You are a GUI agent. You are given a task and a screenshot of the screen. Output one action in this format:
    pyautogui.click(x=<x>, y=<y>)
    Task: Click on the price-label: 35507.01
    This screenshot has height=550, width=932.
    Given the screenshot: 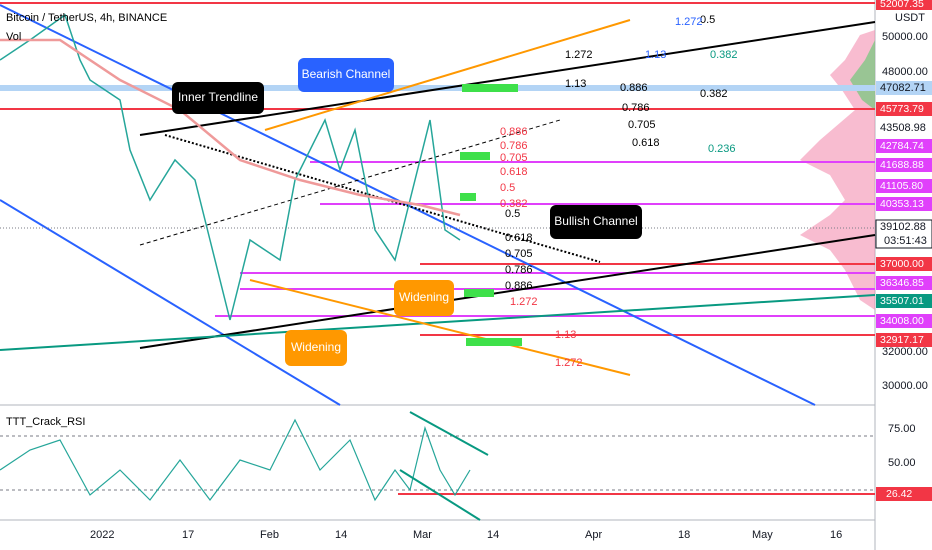 What is the action you would take?
    pyautogui.click(x=902, y=301)
    